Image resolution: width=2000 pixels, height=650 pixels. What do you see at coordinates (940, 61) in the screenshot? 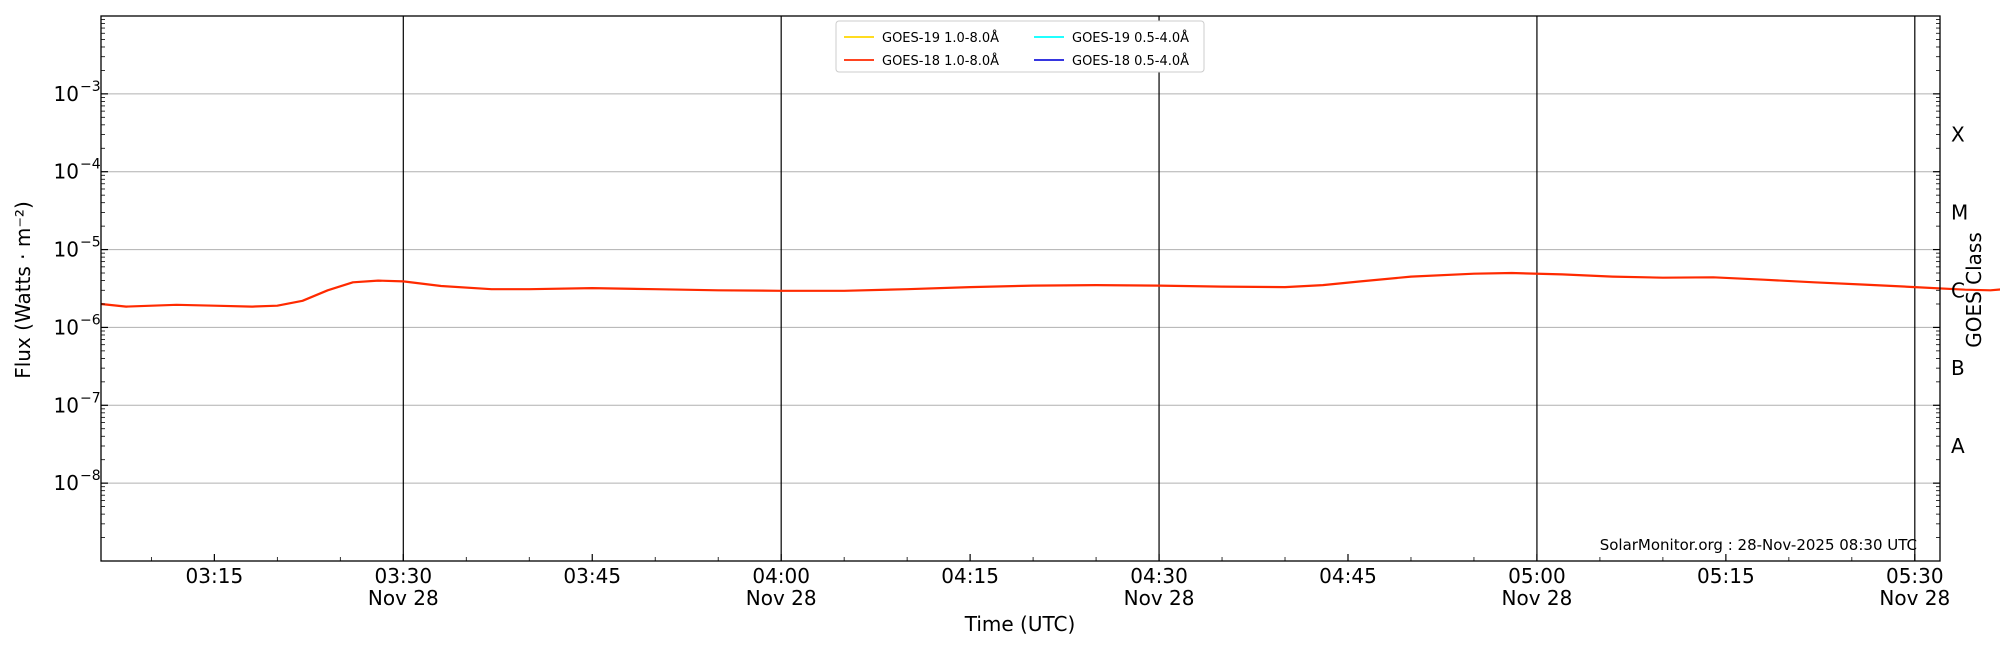
I see `legend-entry: GOES-18 1.0-8.0Å` at bounding box center [940, 61].